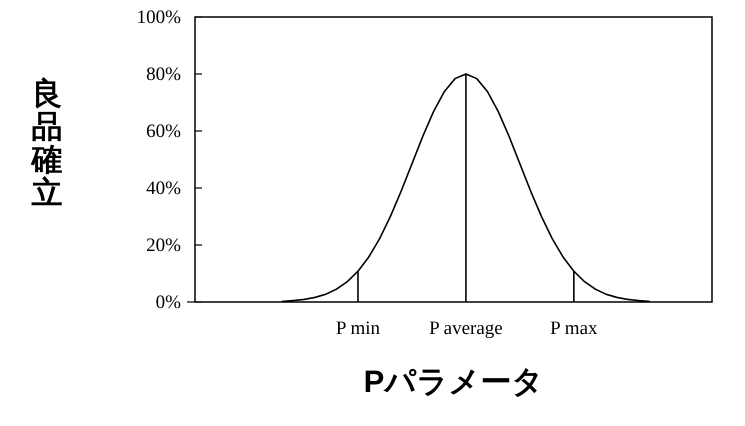 The image size is (745, 426). What do you see at coordinates (574, 328) in the screenshot?
I see `x-tick-label: P max` at bounding box center [574, 328].